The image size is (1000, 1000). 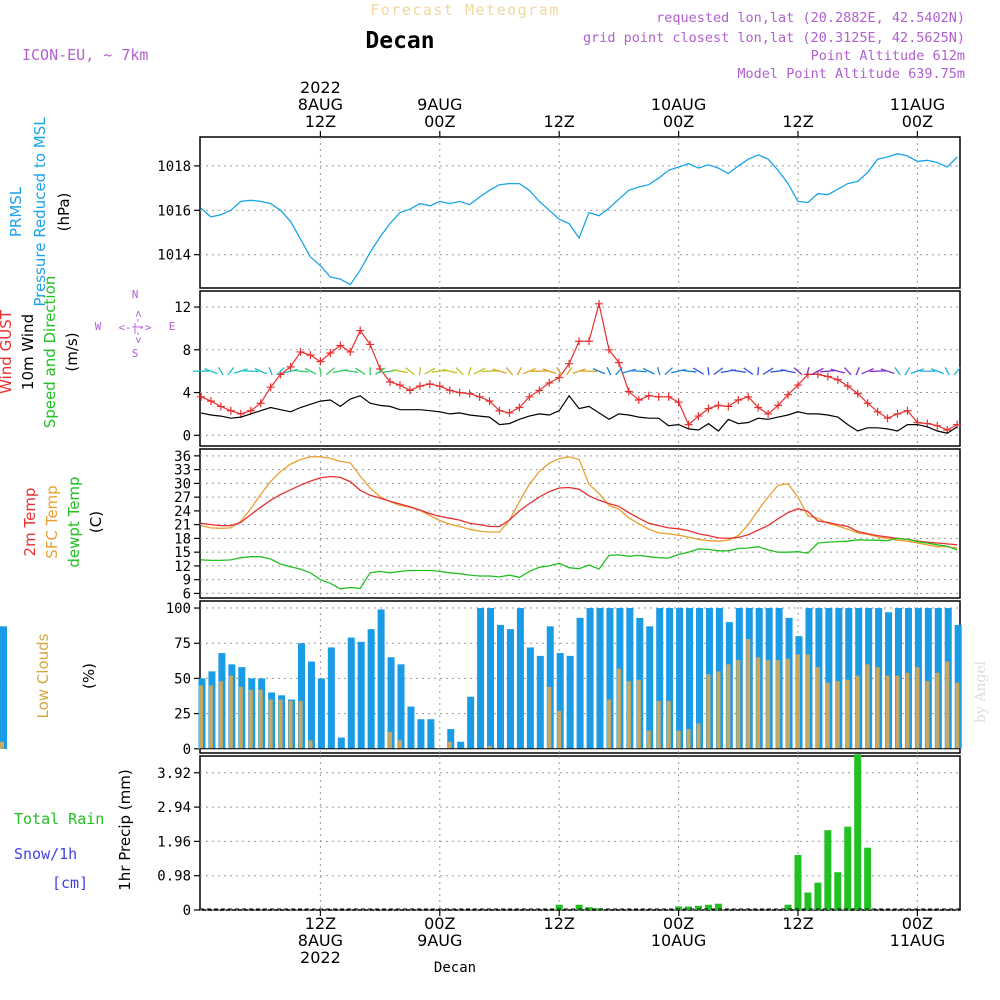 I want to click on clouds-ytick-label: 0, so click(x=187, y=750).